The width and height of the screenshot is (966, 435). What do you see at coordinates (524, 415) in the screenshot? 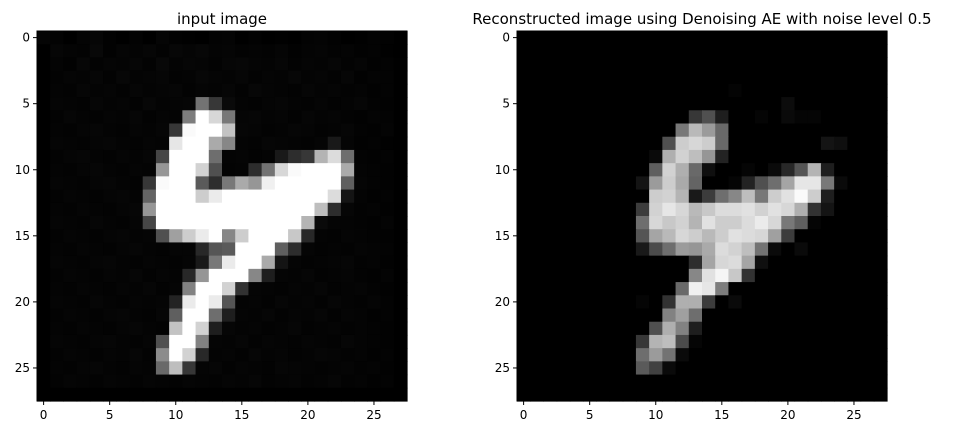
I see `x-tick-label: 0` at bounding box center [524, 415].